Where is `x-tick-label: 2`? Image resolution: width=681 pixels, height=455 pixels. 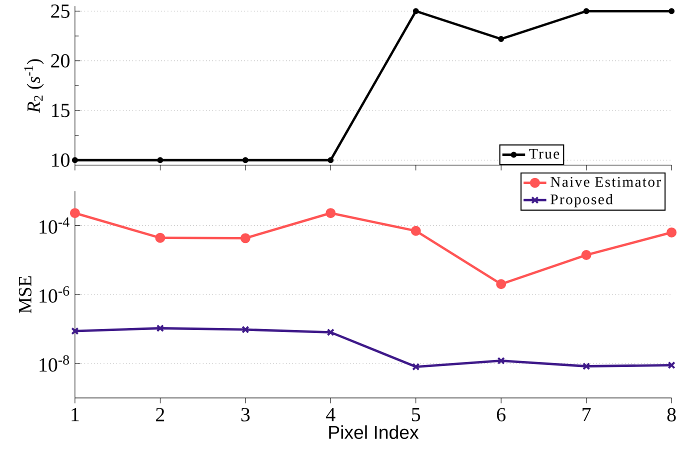 x-tick-label: 2 is located at coordinates (160, 415).